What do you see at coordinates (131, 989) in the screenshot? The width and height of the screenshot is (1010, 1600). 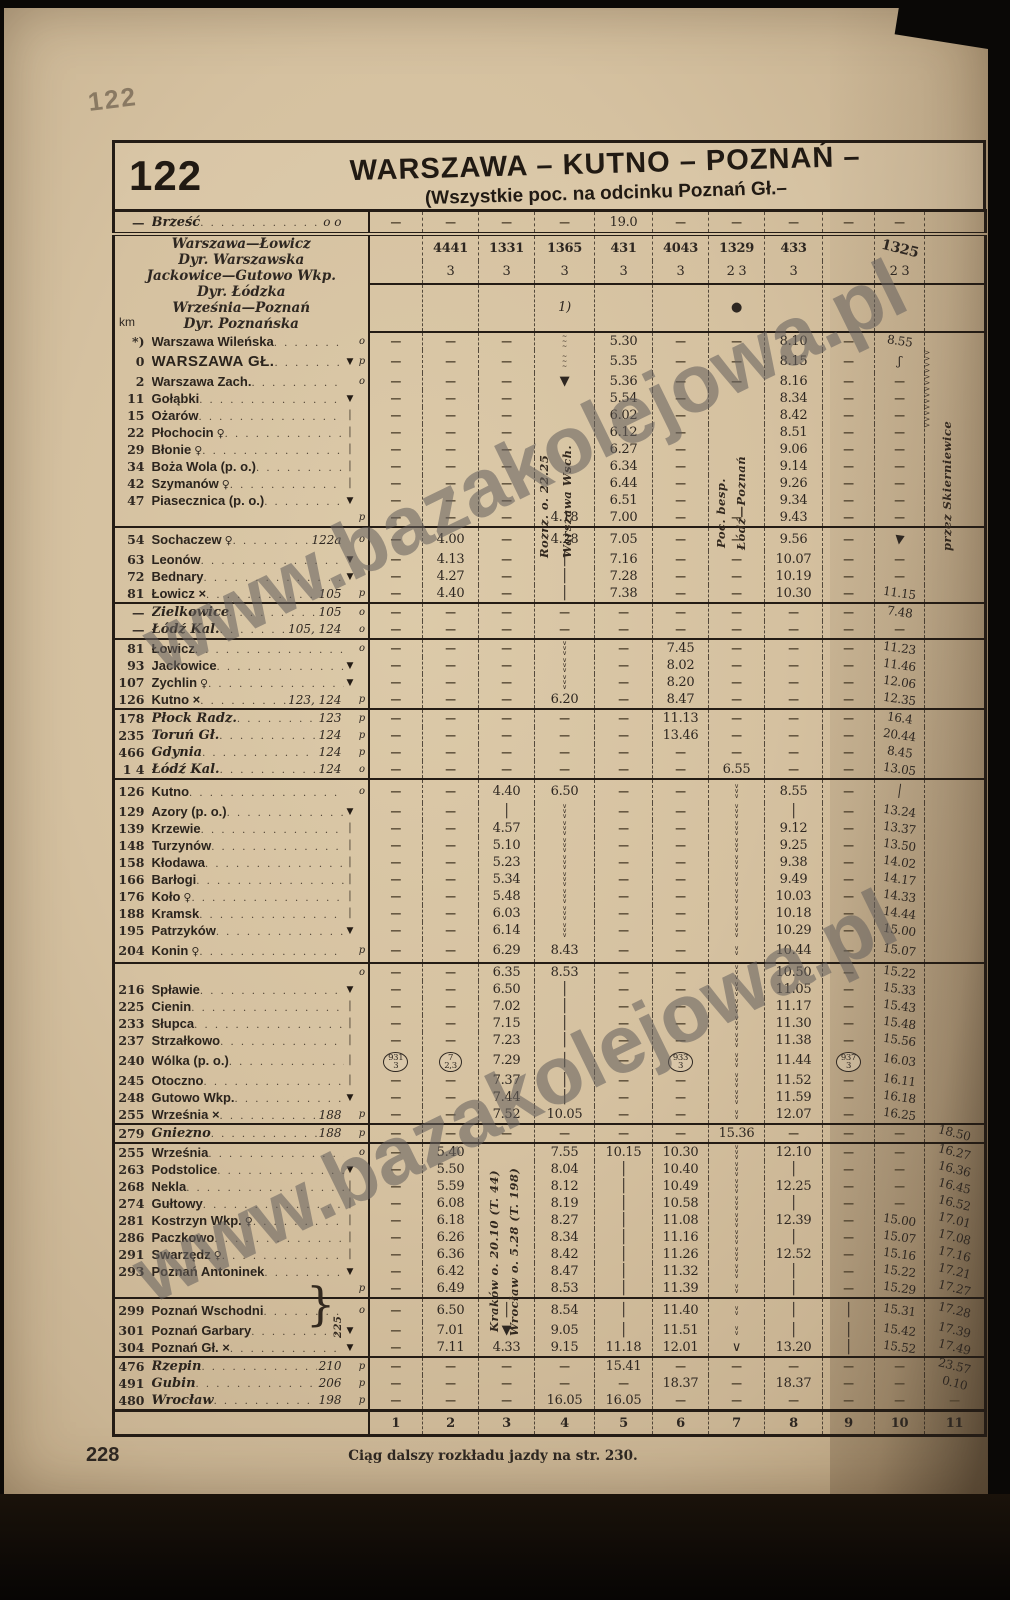 I see `km-value: 216` at bounding box center [131, 989].